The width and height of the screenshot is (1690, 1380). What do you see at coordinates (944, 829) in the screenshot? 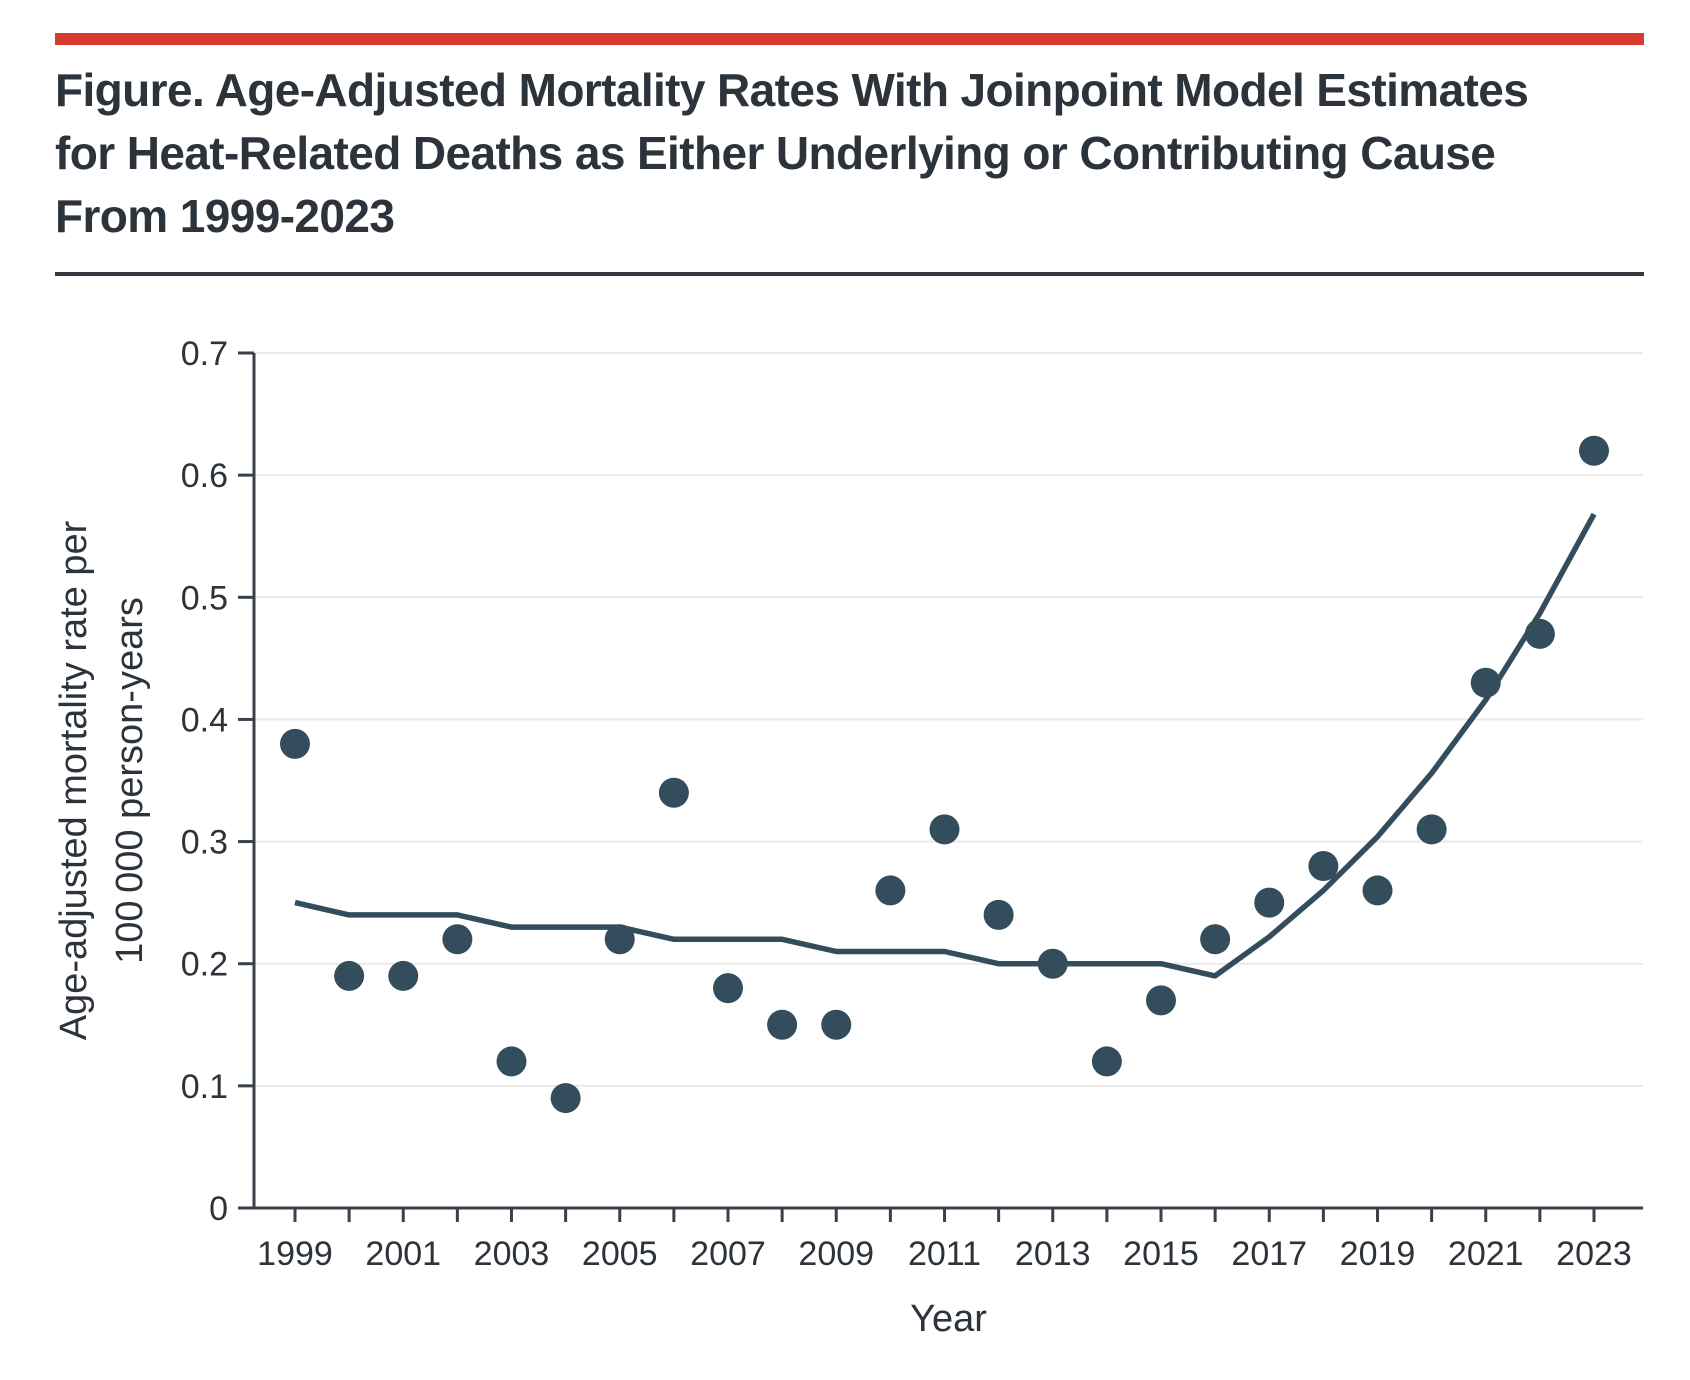
I see `data-point-2011` at bounding box center [944, 829].